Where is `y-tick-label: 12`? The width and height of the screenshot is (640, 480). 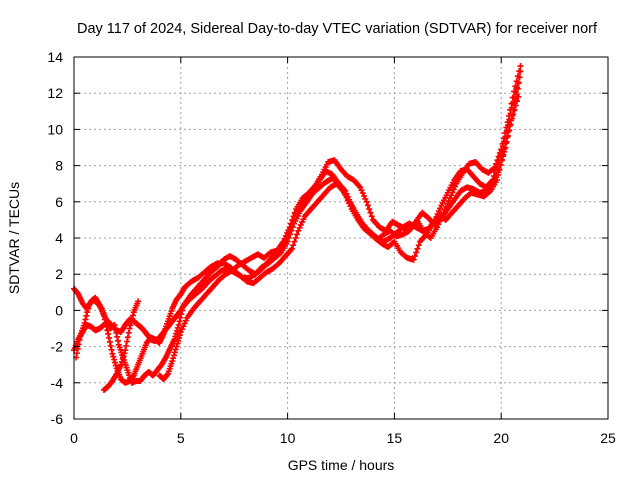 y-tick-label: 12 is located at coordinates (55, 93).